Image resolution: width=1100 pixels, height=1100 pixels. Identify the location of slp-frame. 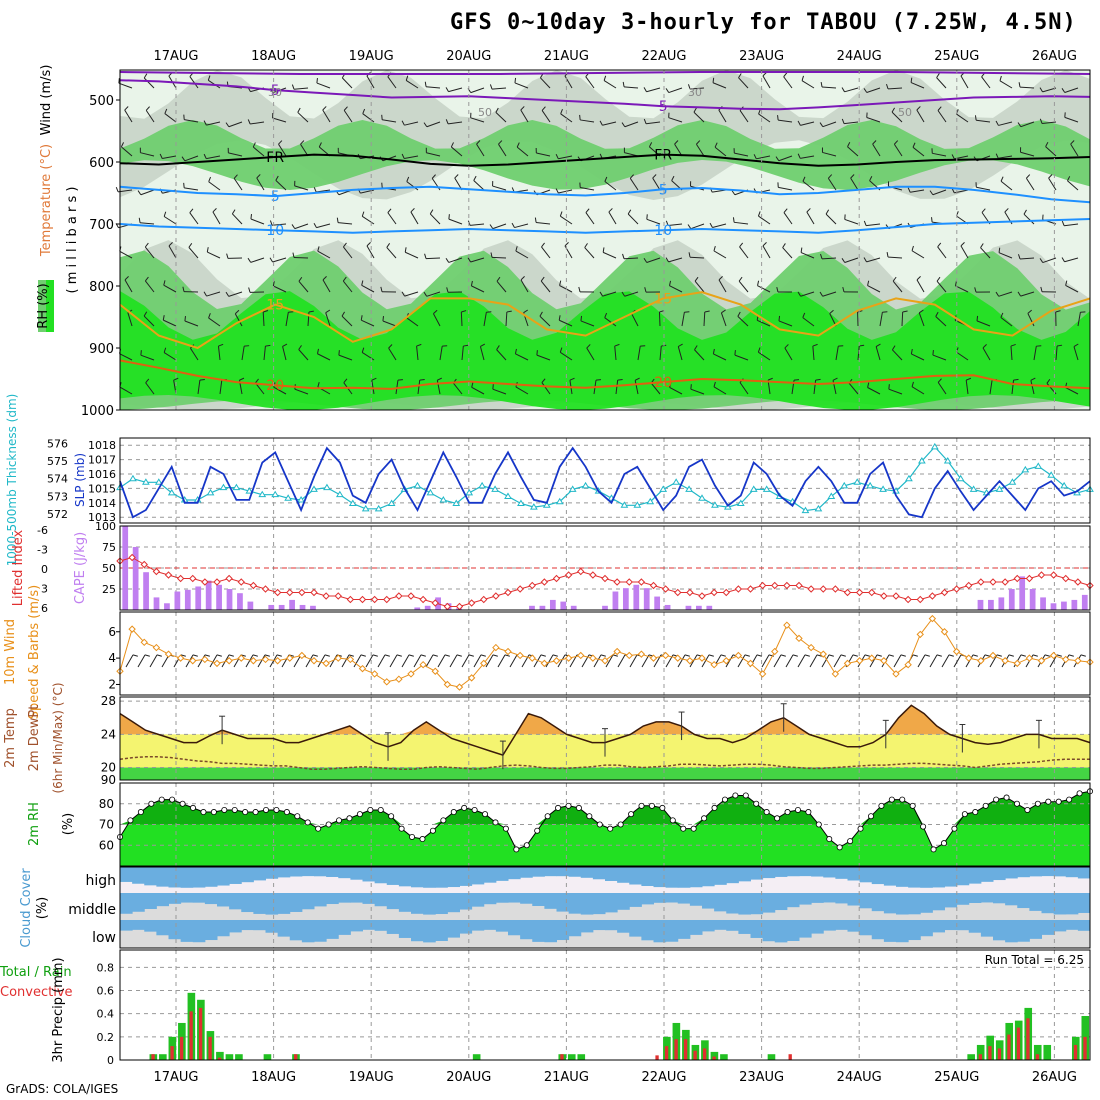
(605, 480).